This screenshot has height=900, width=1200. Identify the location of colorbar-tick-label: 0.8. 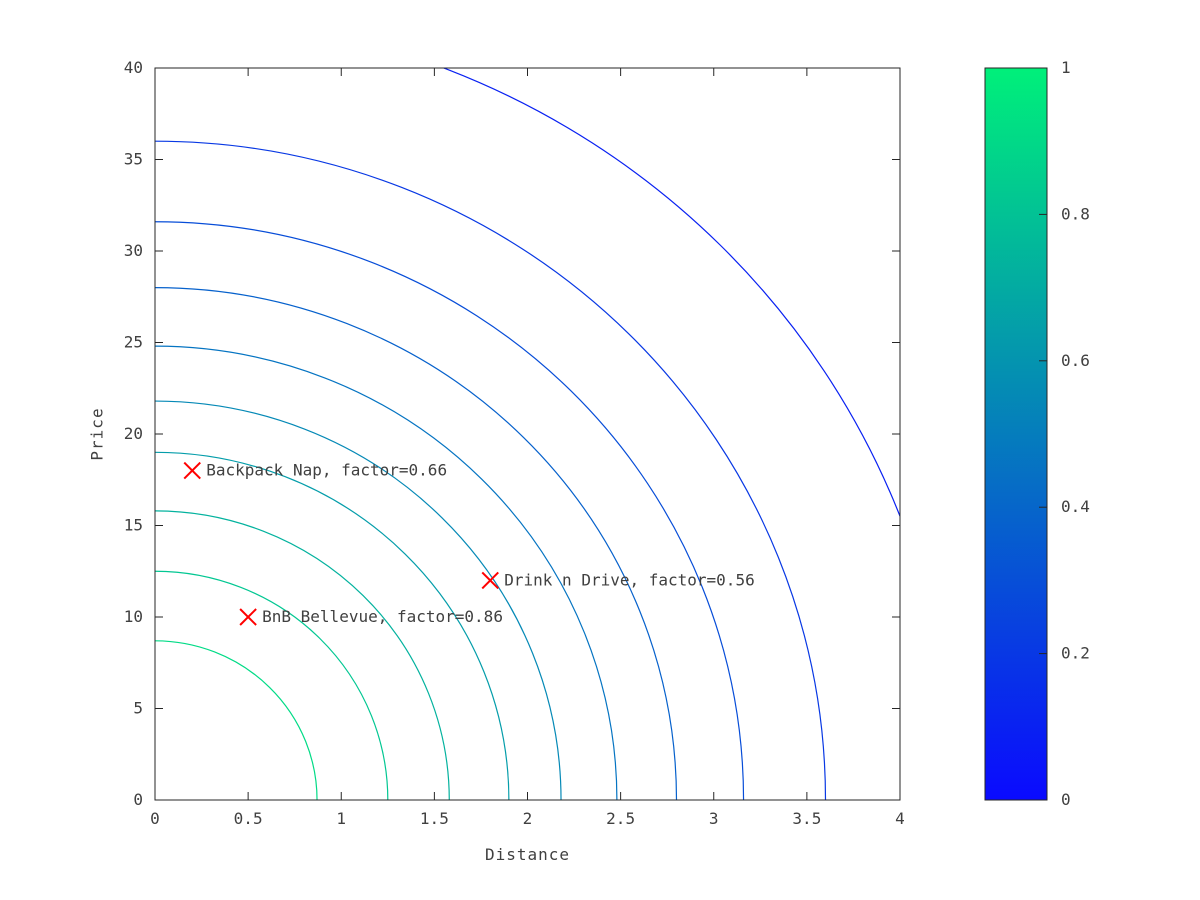
(1075, 213).